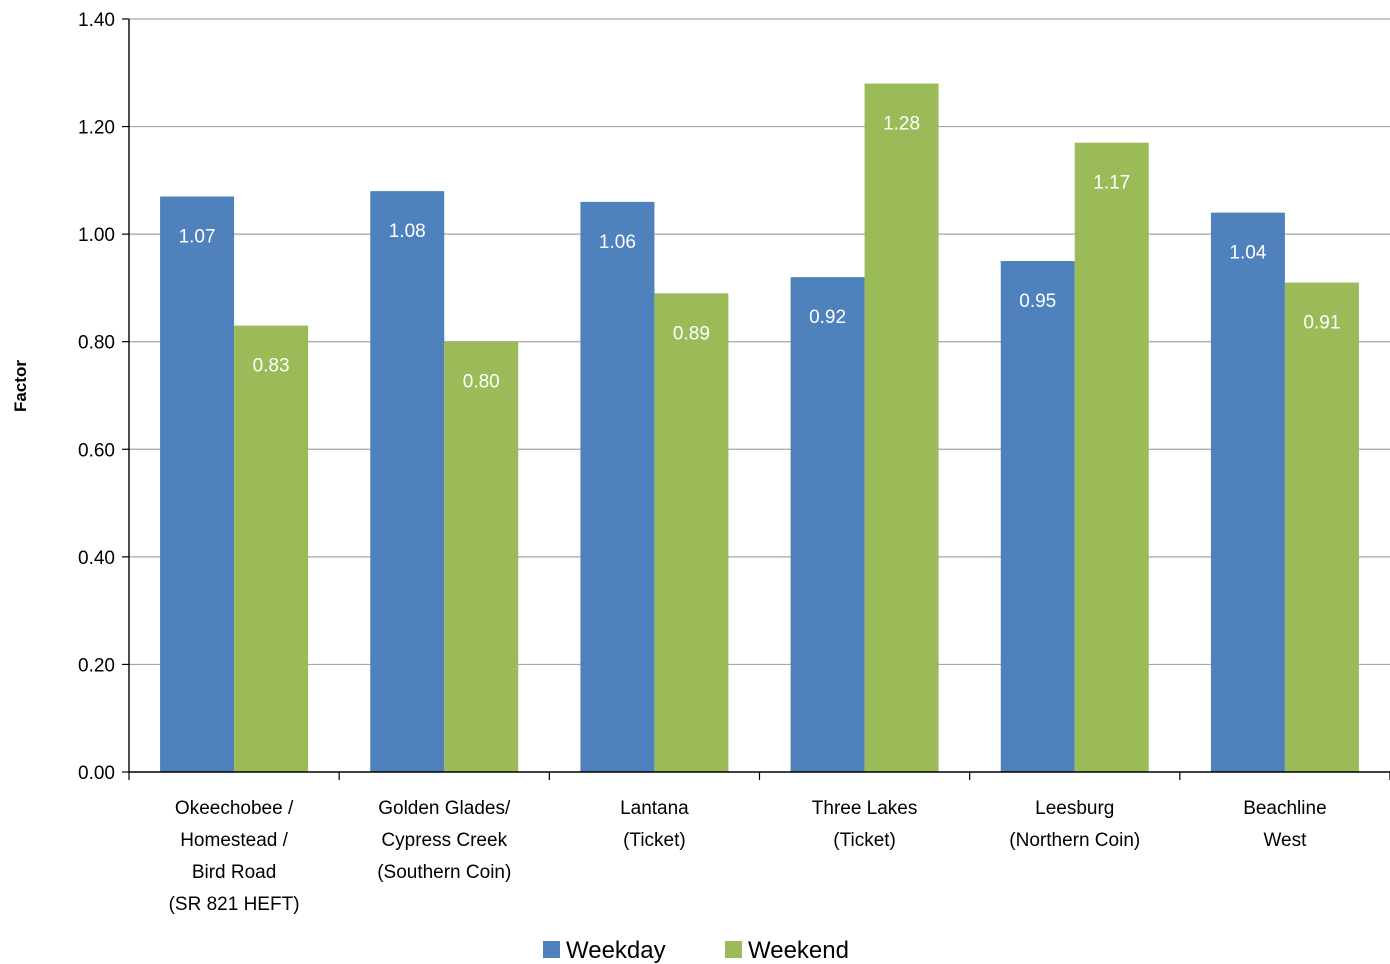 The width and height of the screenshot is (1390, 964). Describe the element at coordinates (20, 386) in the screenshot. I see `y-axis-label: Factor` at that location.